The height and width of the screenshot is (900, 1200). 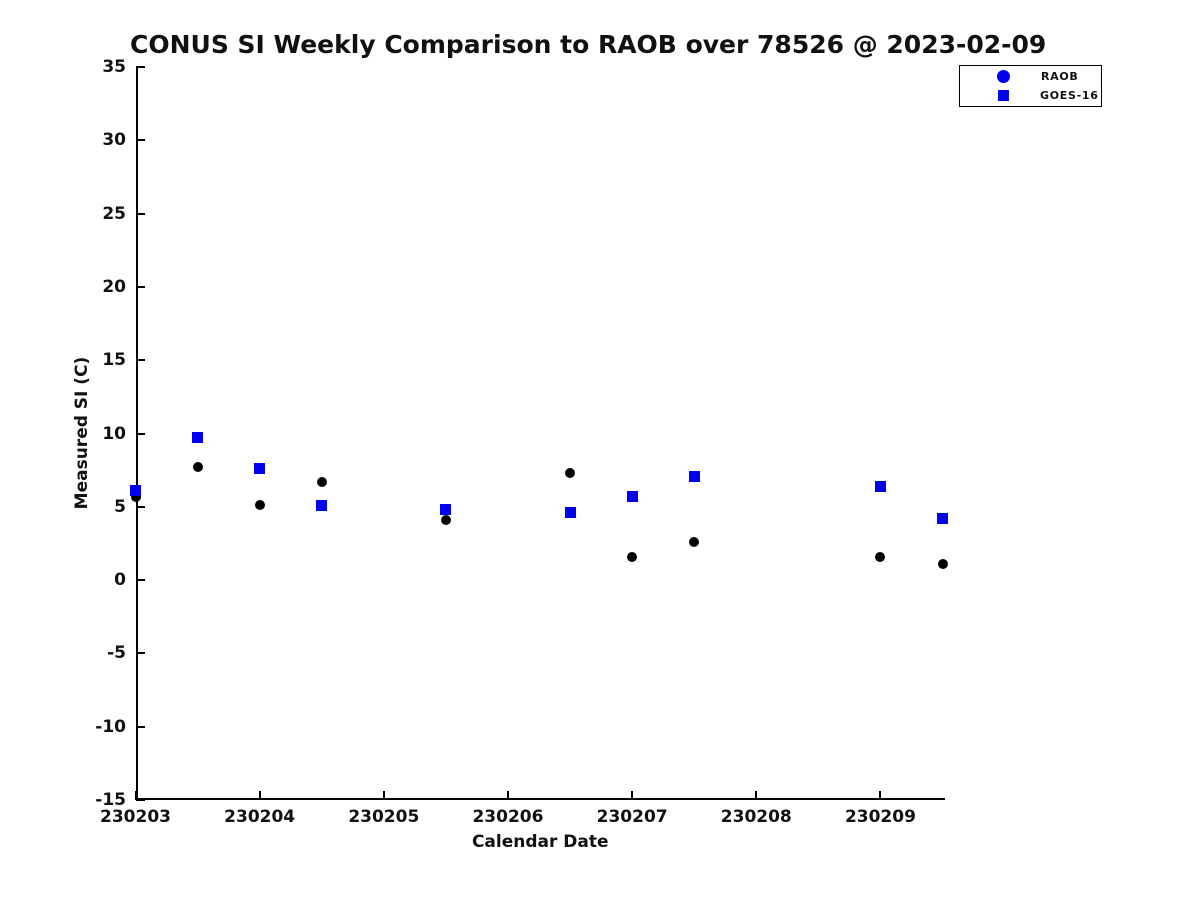 What do you see at coordinates (1003, 77) in the screenshot?
I see `raob-legend-marker-icon` at bounding box center [1003, 77].